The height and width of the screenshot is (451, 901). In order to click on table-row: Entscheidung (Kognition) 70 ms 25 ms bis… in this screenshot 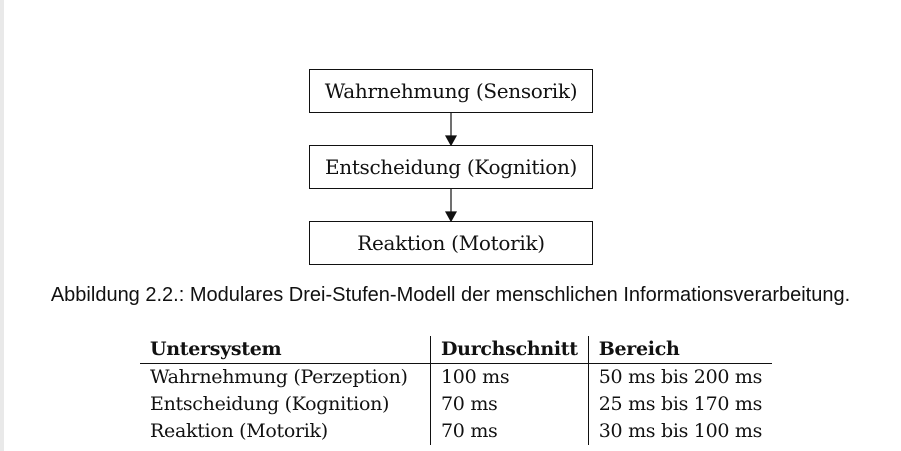, I will do `click(456, 404)`.